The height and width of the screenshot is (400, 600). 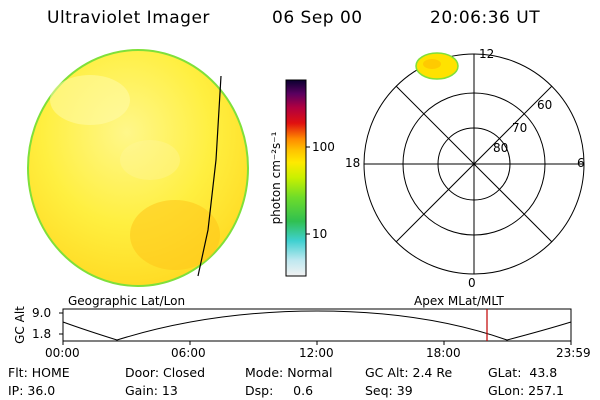 I want to click on timeline-tick-3: 18:00, so click(x=443, y=353).